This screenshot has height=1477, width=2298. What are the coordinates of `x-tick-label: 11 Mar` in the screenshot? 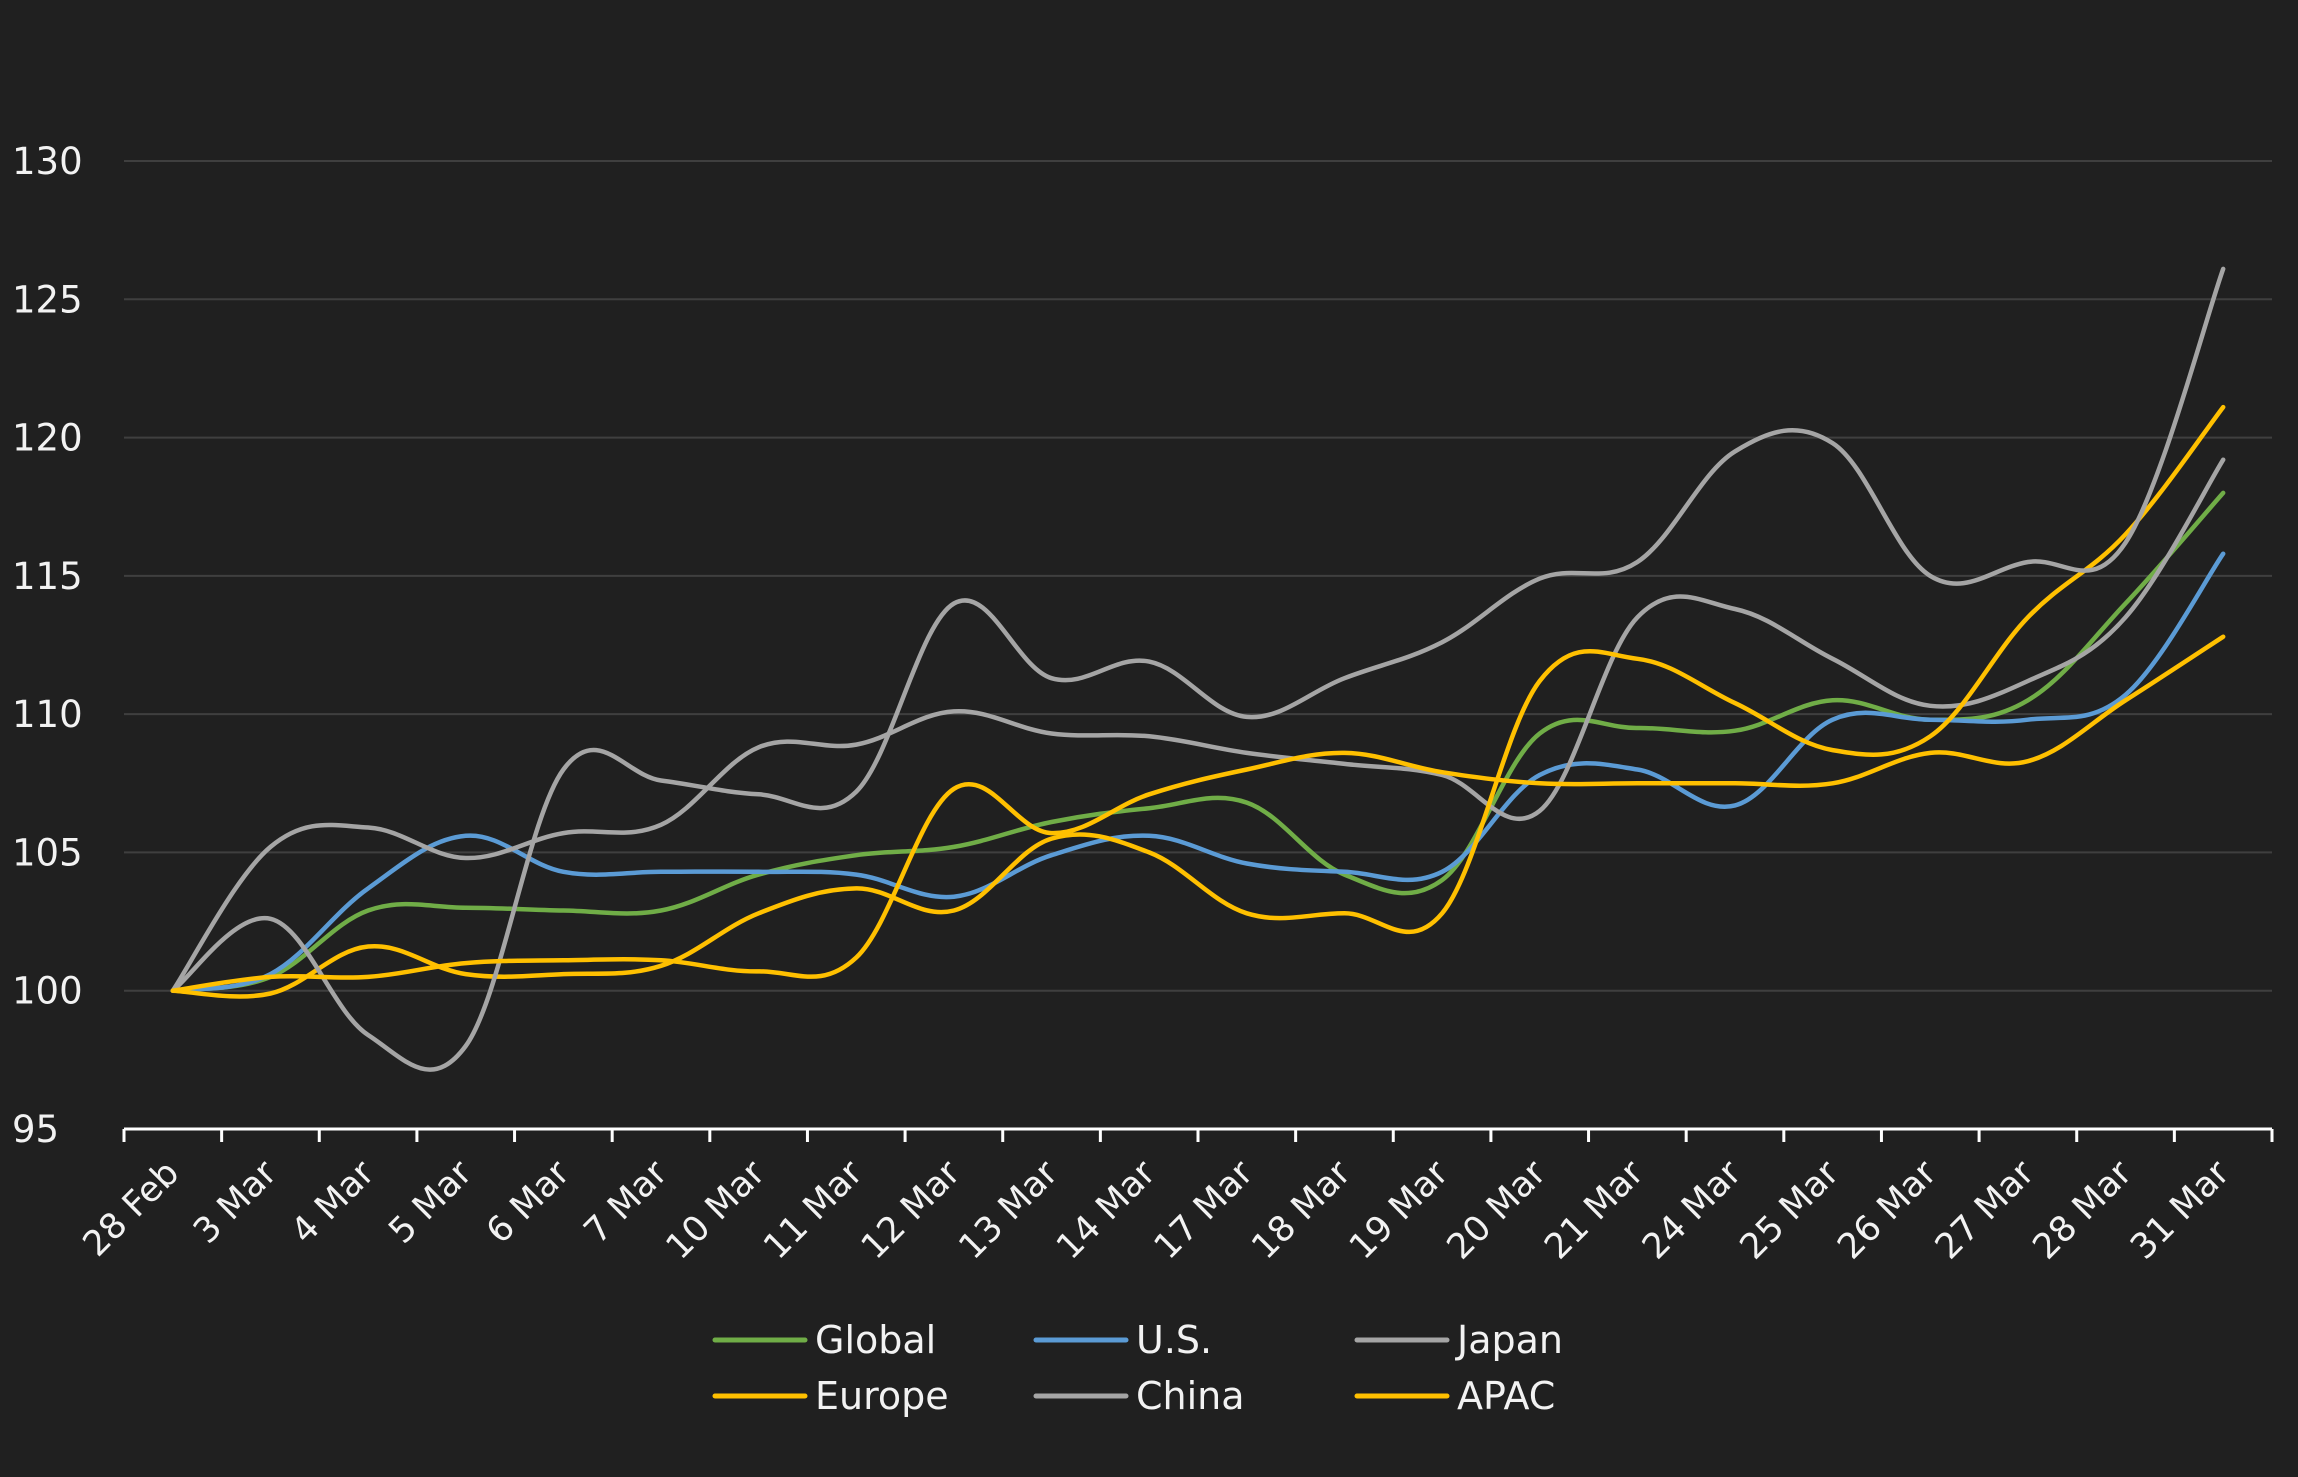 It's located at (813, 1210).